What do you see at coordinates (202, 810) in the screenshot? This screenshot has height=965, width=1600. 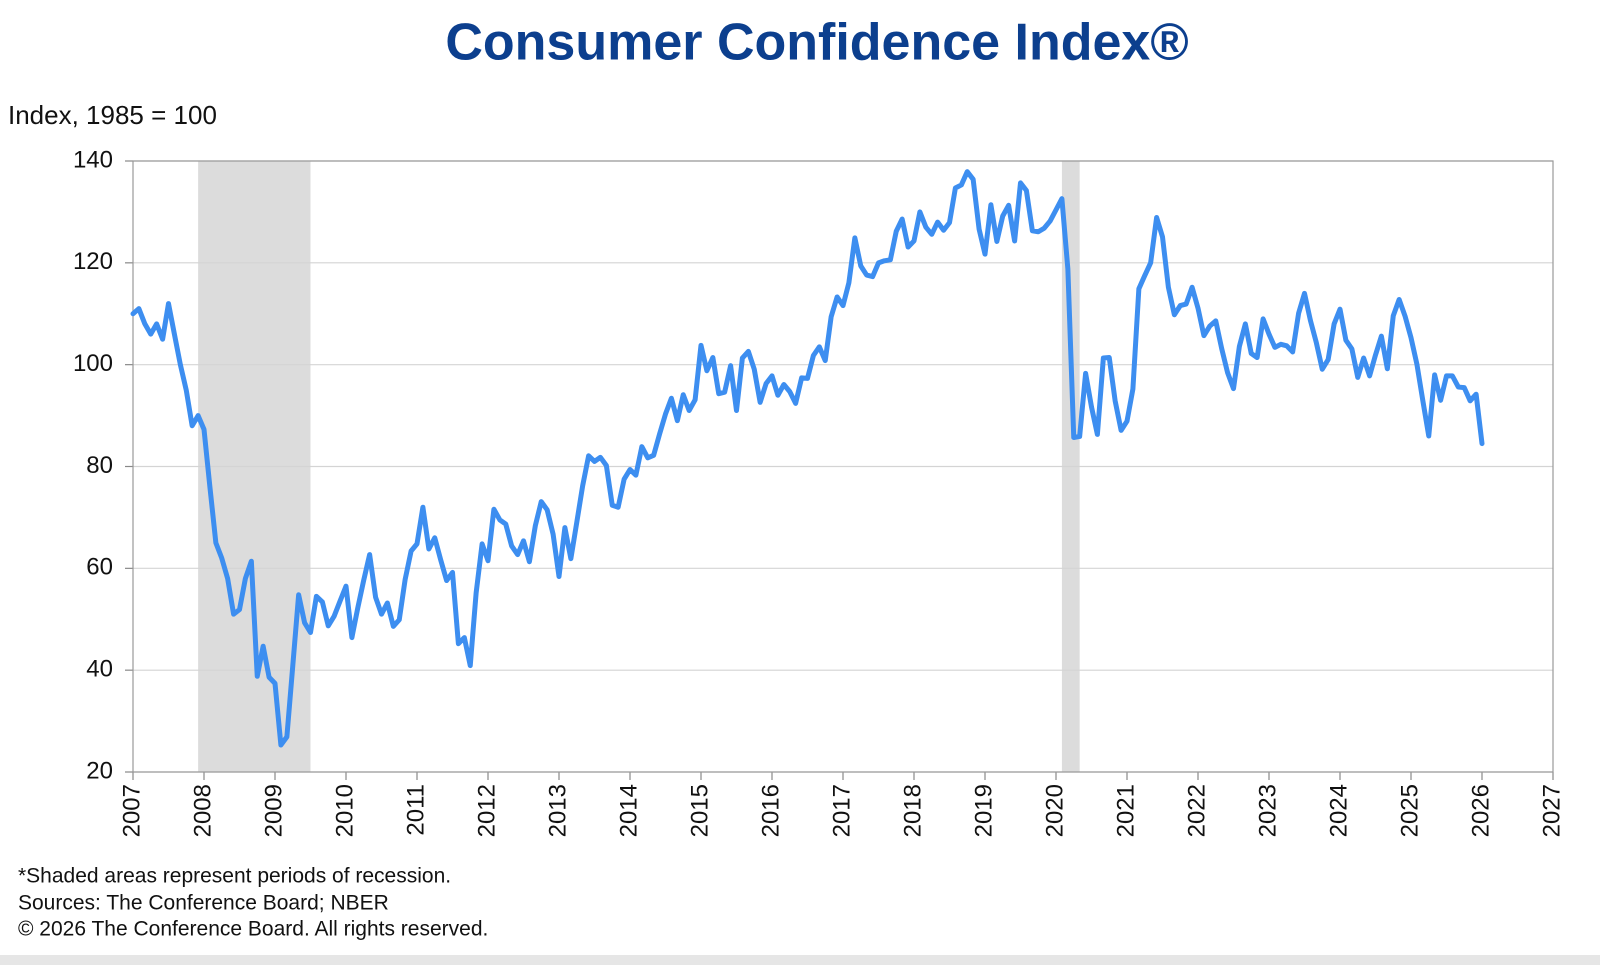 I see `x-tick-label: 2008` at bounding box center [202, 810].